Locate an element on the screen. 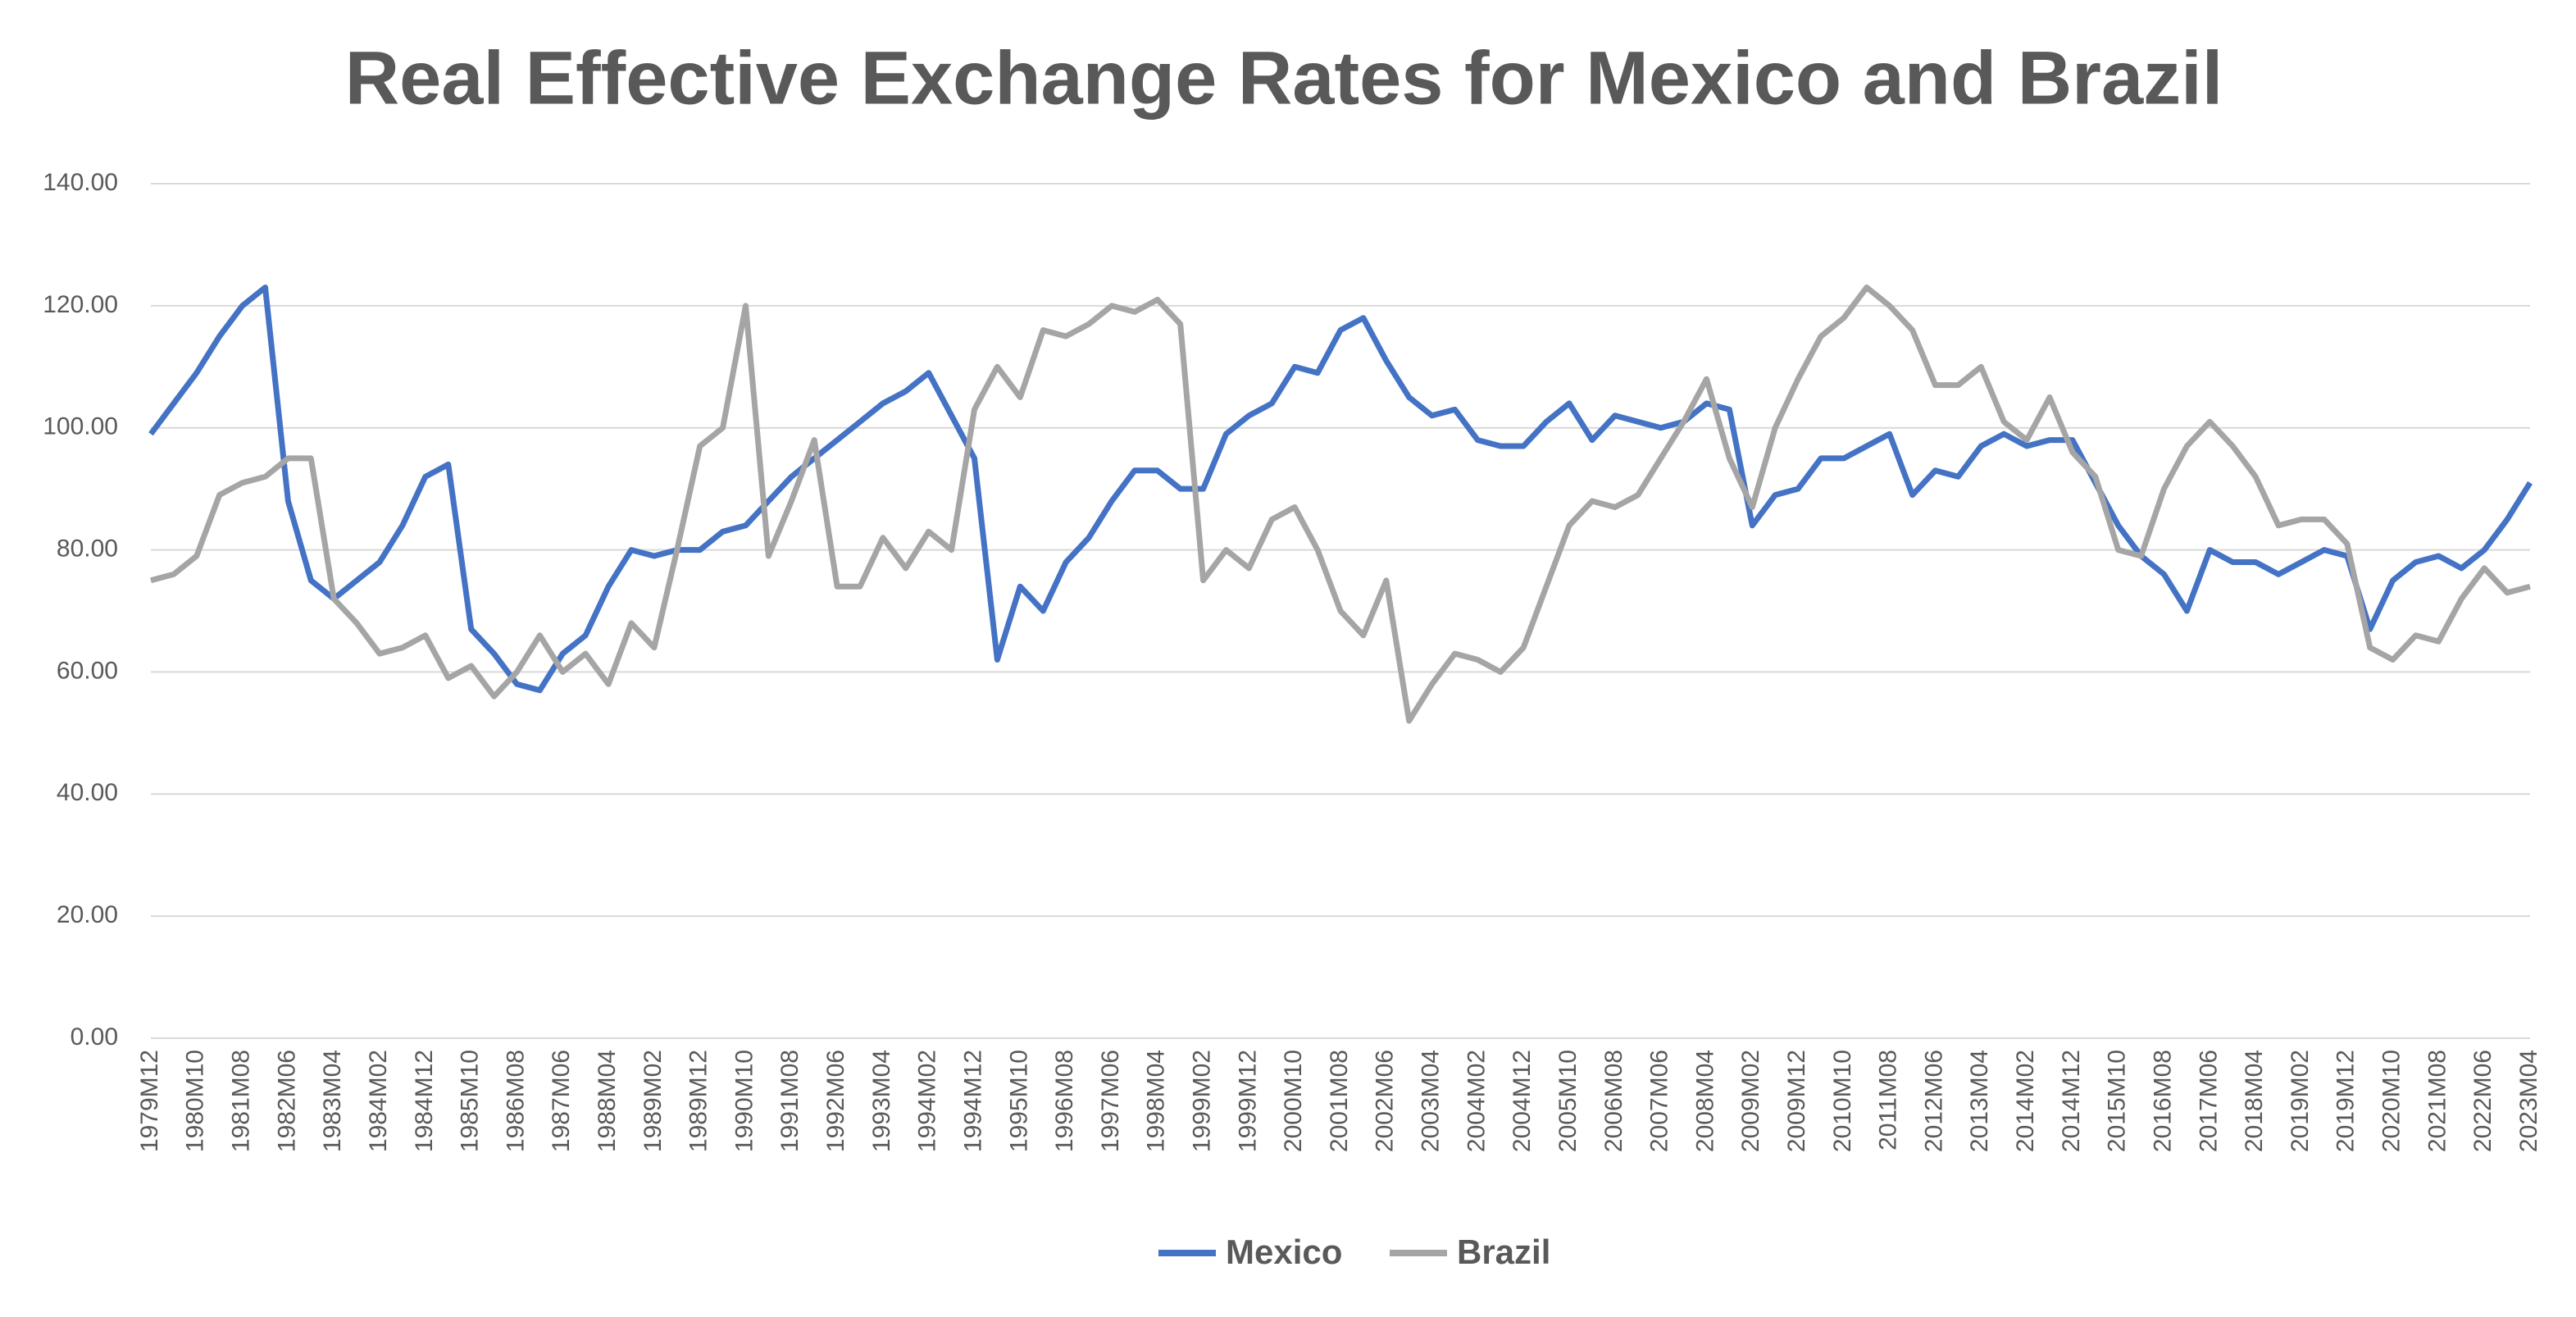 This screenshot has height=1317, width=2576. x-tick-label: 1999M02 is located at coordinates (1201, 1101).